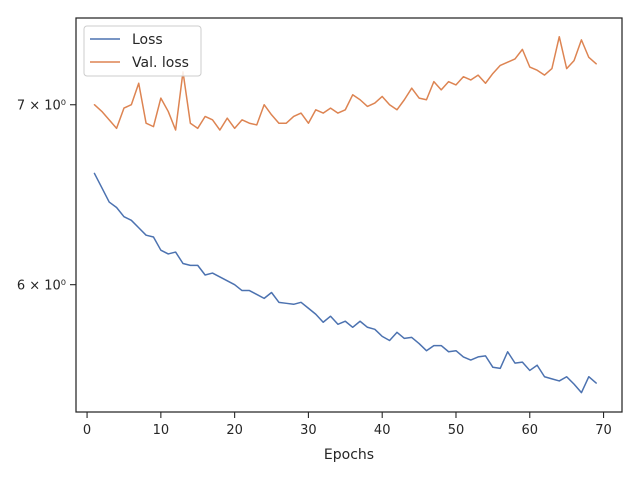 This screenshot has height=480, width=640. Describe the element at coordinates (308, 430) in the screenshot. I see `x-tick-label: 30` at that location.